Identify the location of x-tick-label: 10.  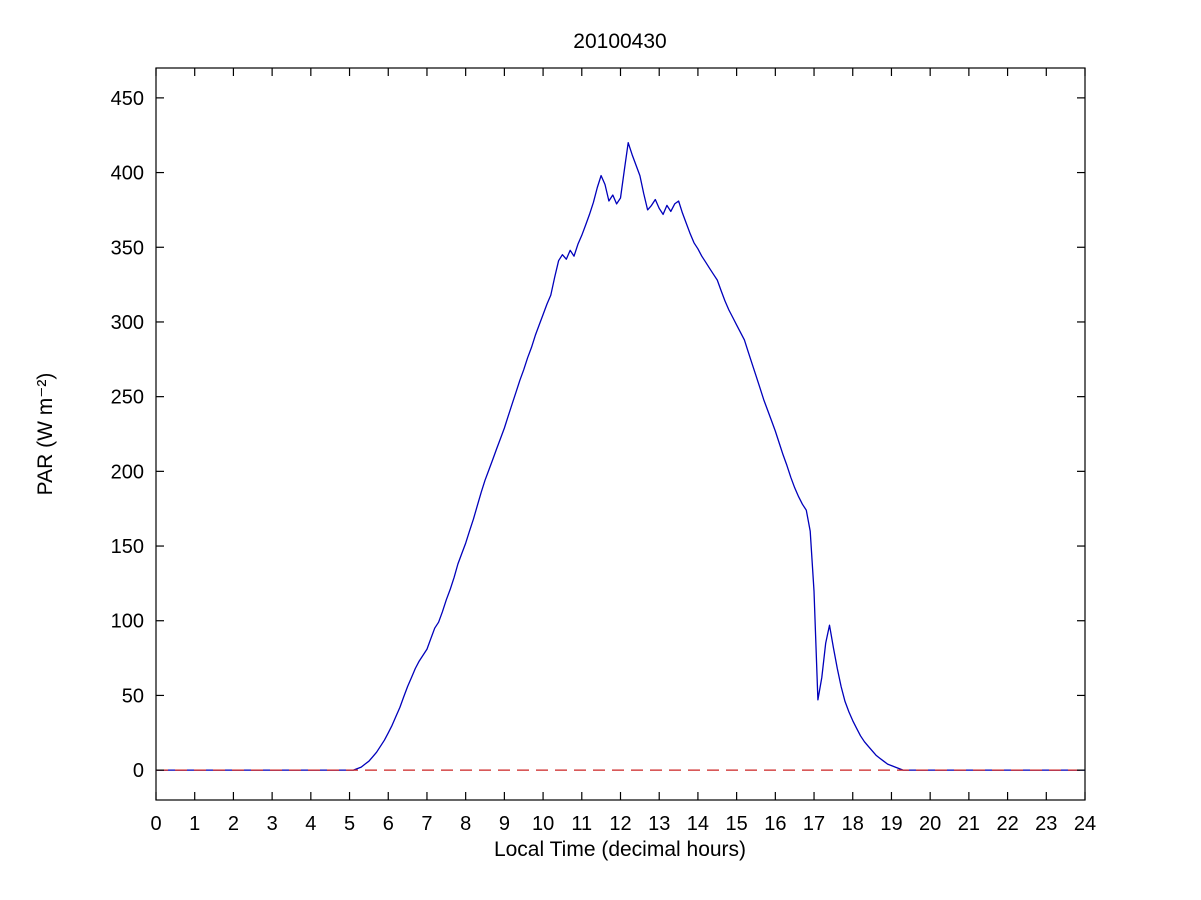
(543, 824).